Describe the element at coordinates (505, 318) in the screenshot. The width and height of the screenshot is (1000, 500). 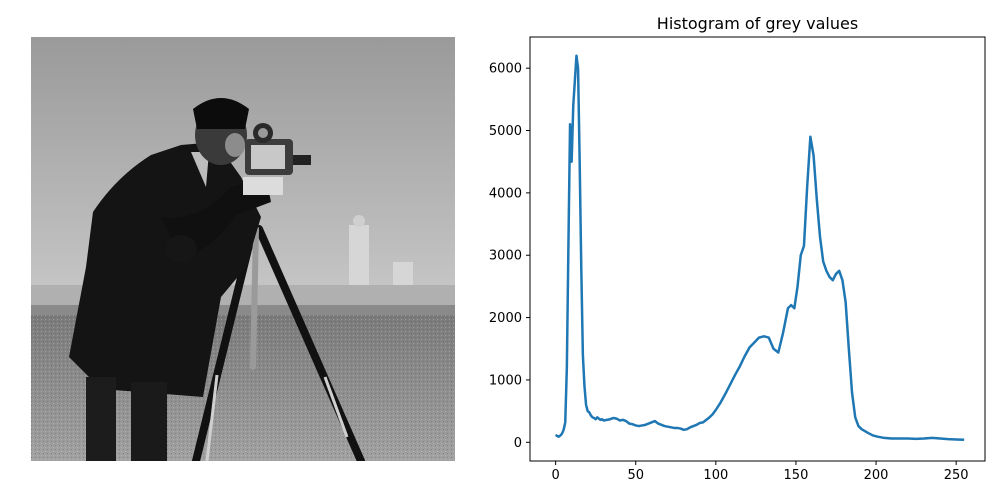
I see `y-tick-label: 2000` at that location.